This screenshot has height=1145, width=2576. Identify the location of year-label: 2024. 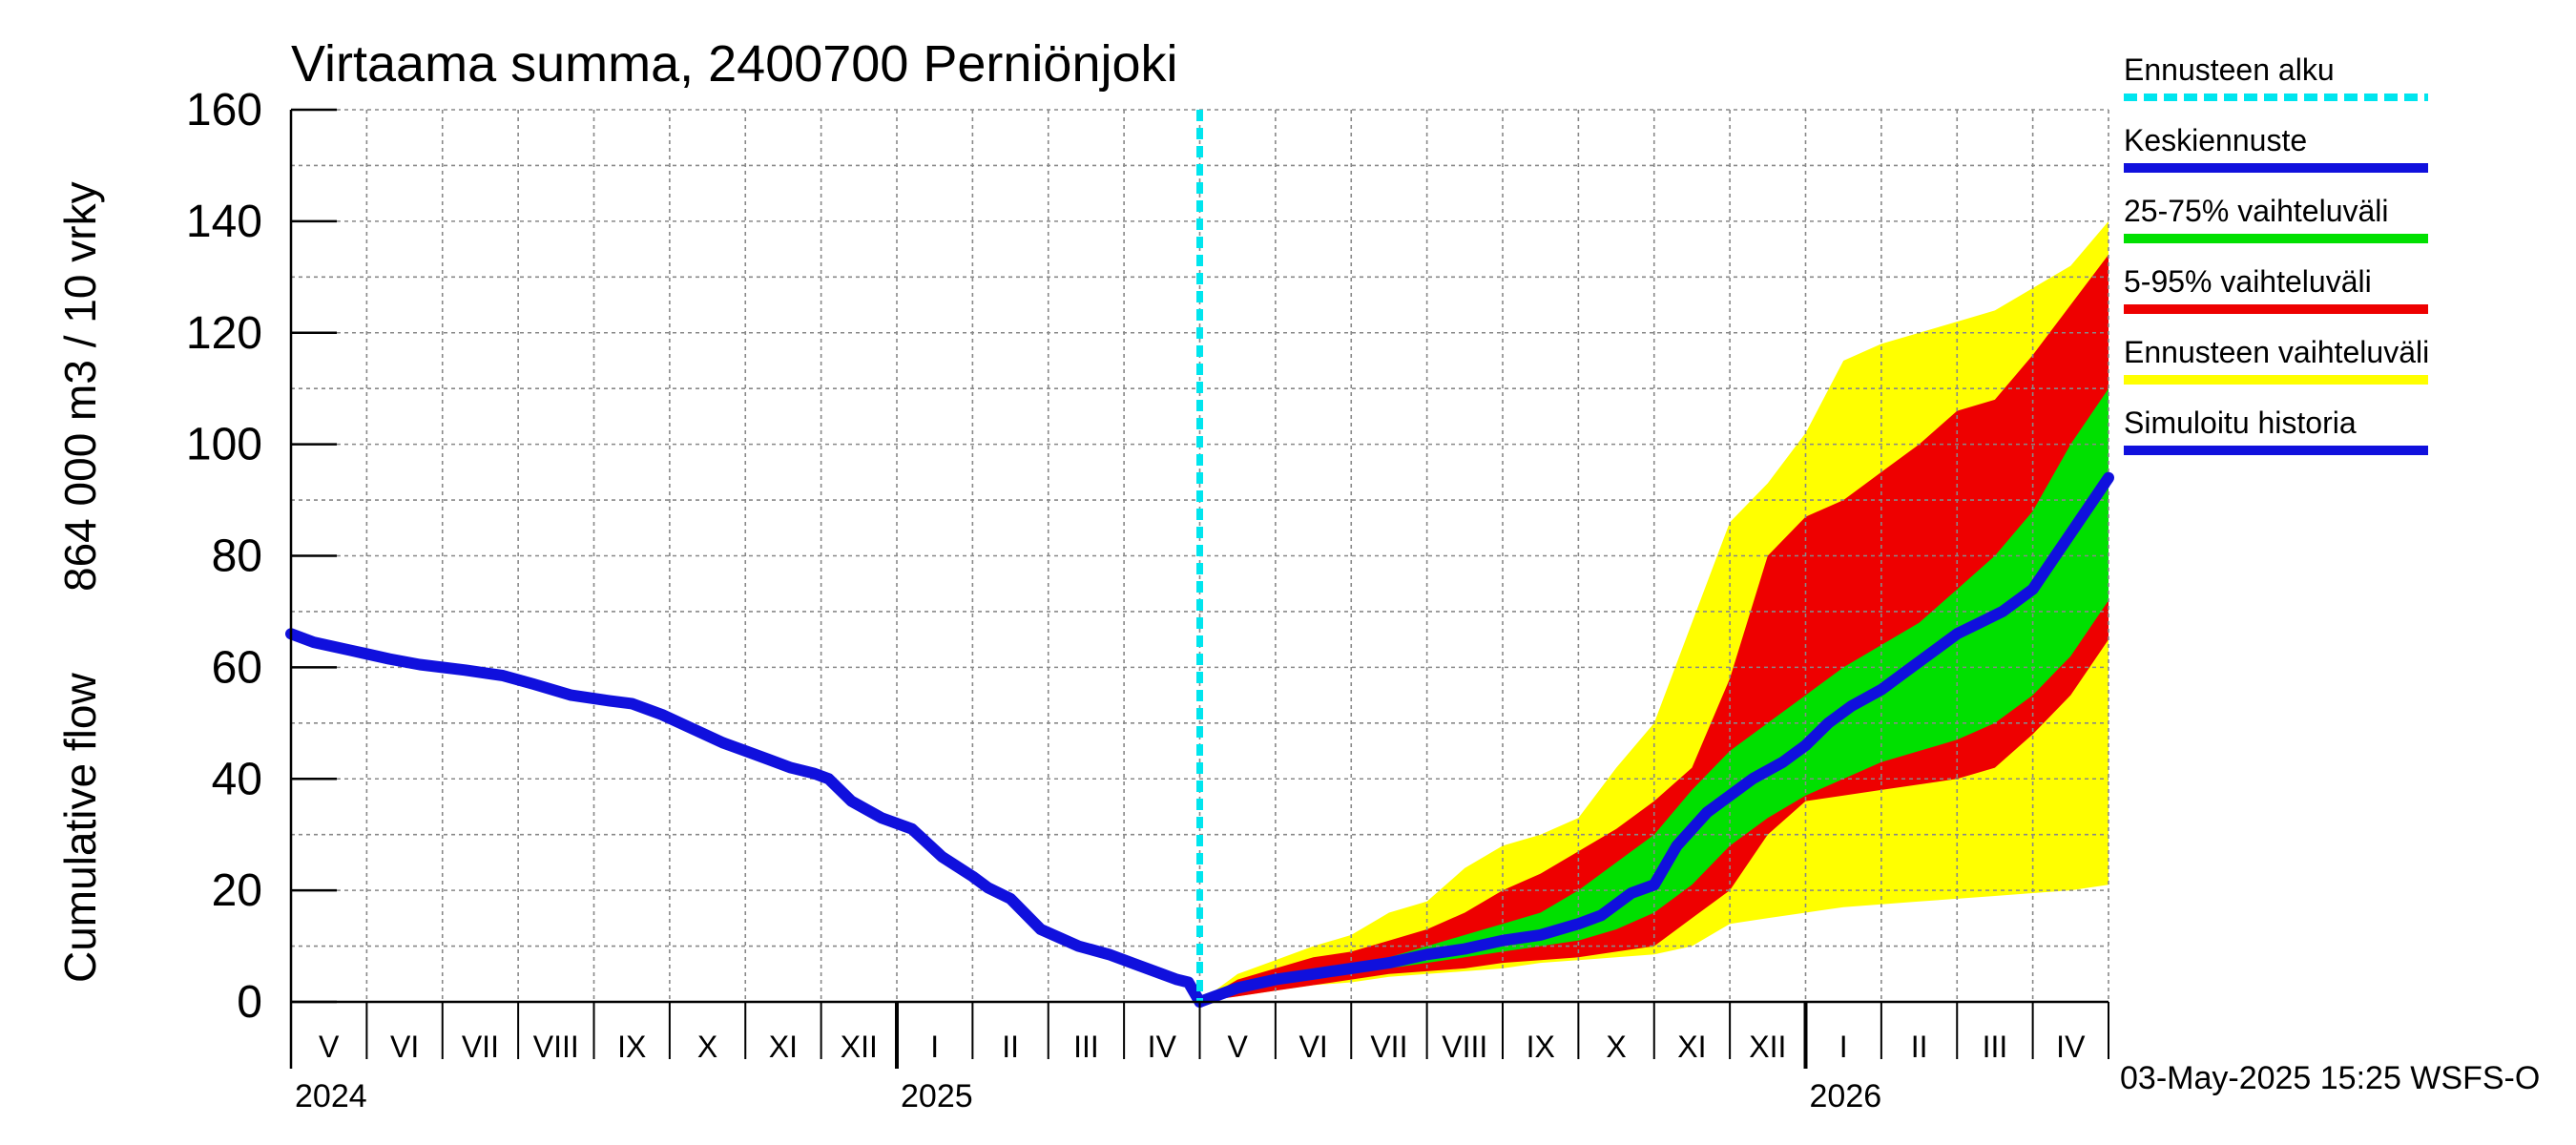
(331, 1096).